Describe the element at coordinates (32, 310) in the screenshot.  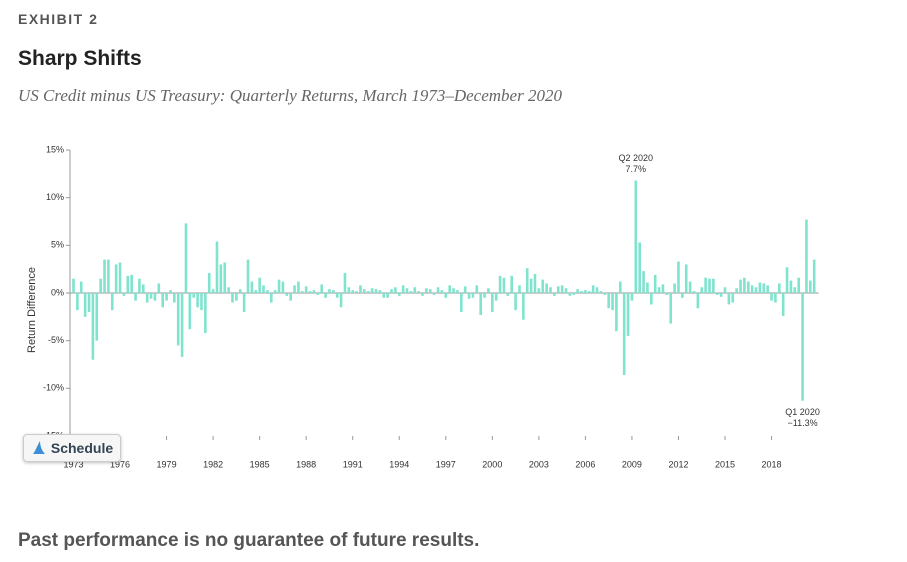
I see `y-axis-label: Return Difference` at that location.